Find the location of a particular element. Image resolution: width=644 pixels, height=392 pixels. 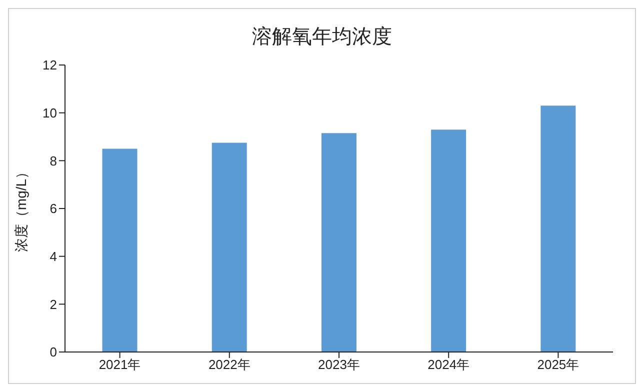

y-tick-label: 2 is located at coordinates (53, 304).